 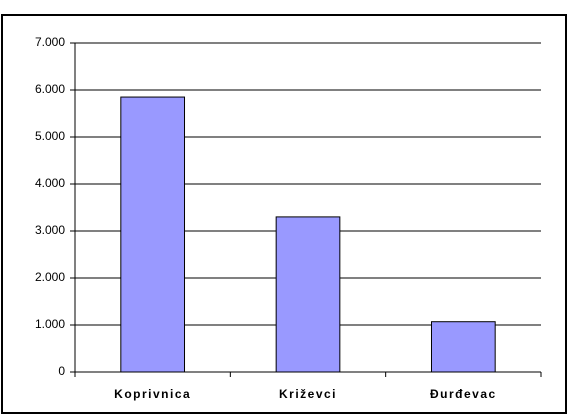 What do you see at coordinates (50, 277) in the screenshot?
I see `y-tick-label: 2.000` at bounding box center [50, 277].